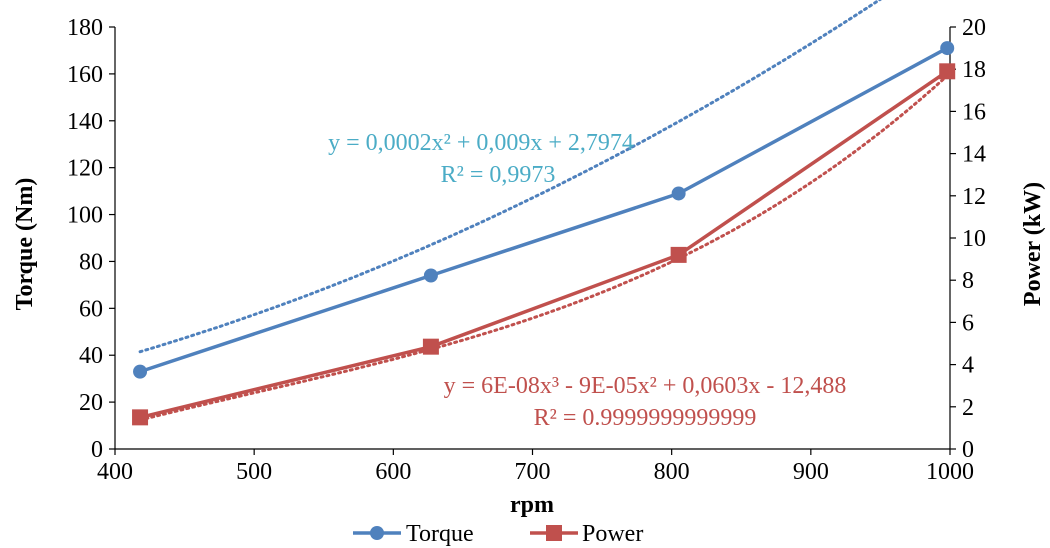 Image resolution: width=1050 pixels, height=548 pixels. I want to click on legend-power-marker, so click(554, 533).